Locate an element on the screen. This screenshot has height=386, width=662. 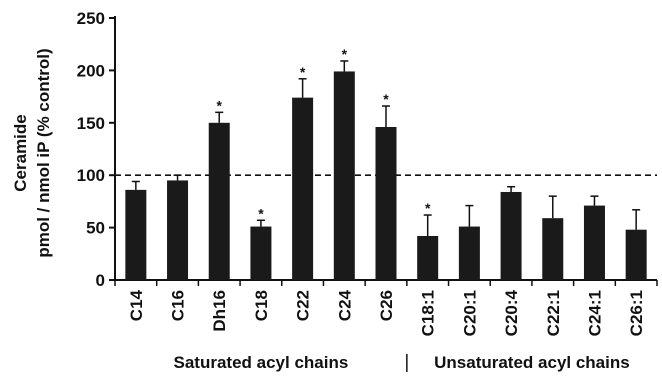
y-tick-label: 0 is located at coordinates (100, 280).